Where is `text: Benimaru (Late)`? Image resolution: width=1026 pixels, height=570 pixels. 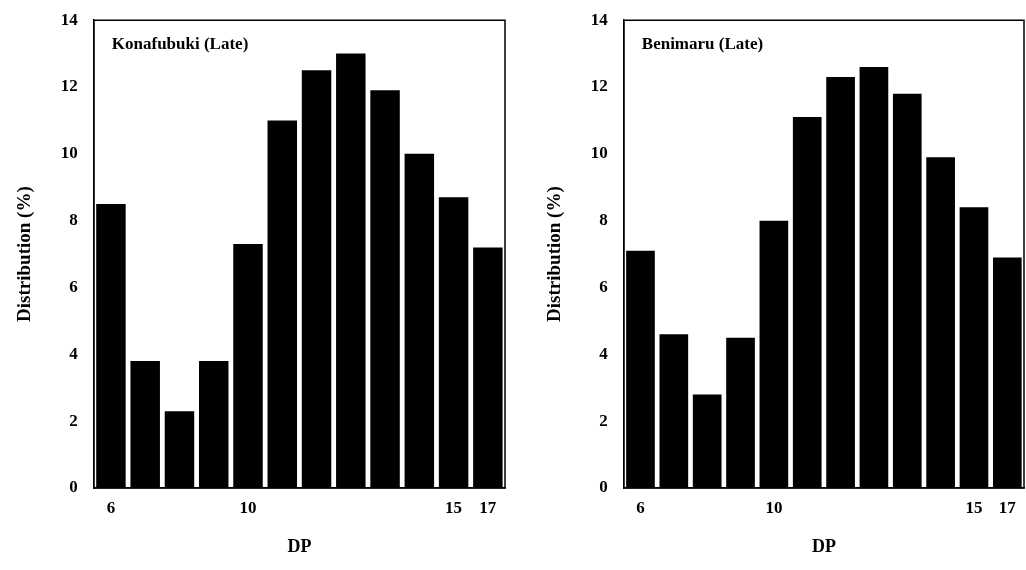
text: Benimaru (Late) is located at coordinates (702, 43).